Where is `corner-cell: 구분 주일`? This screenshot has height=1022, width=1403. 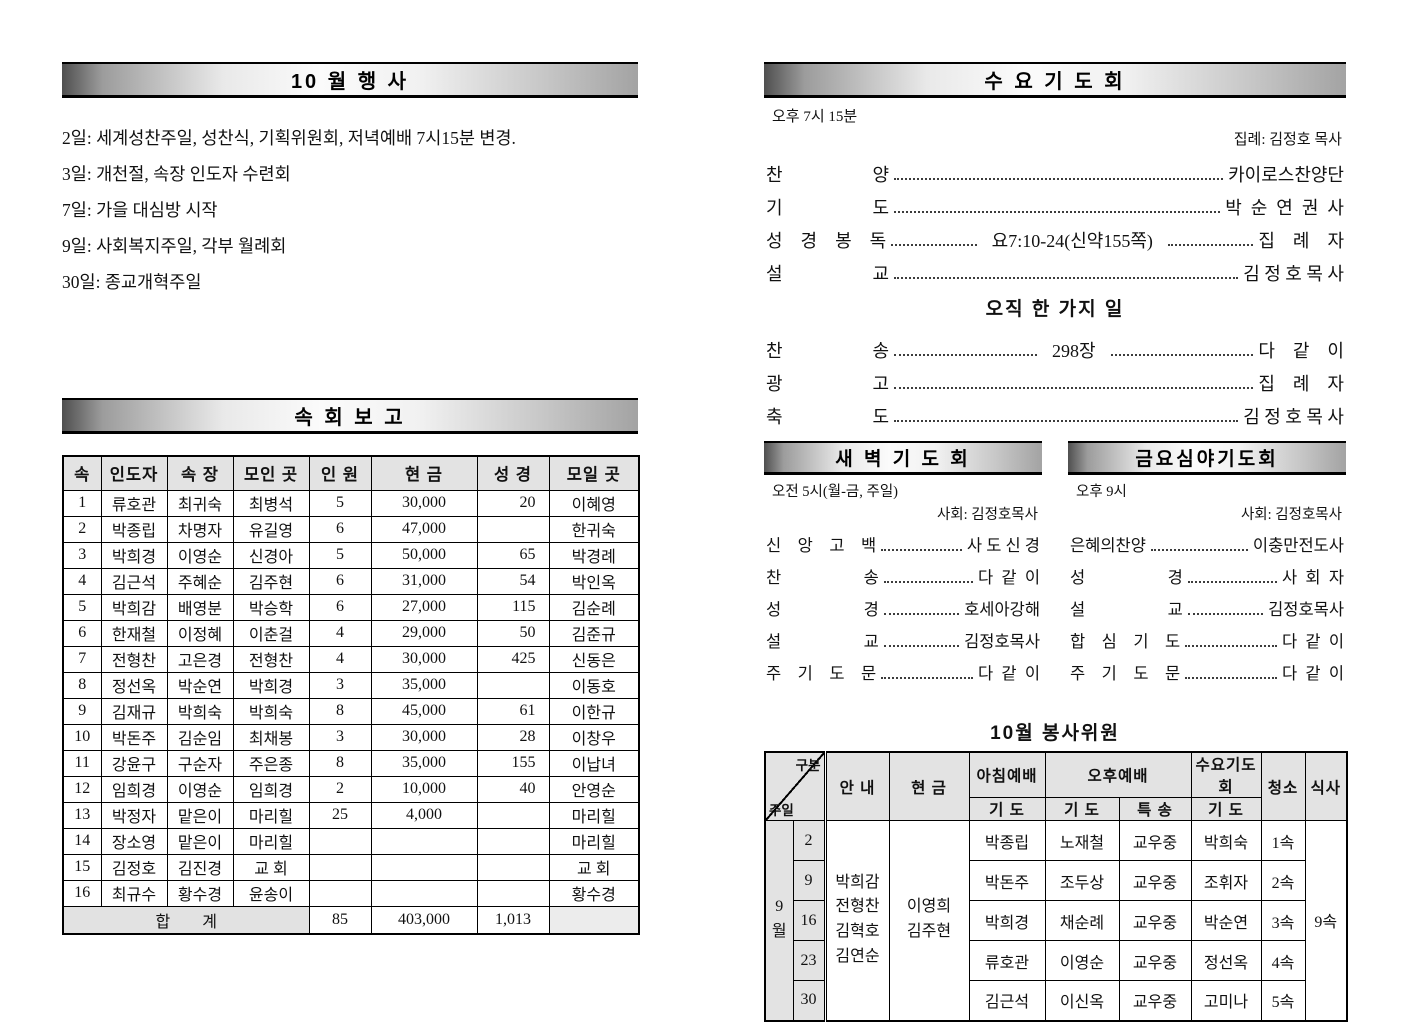 corner-cell: 구분 주일 is located at coordinates (795, 786).